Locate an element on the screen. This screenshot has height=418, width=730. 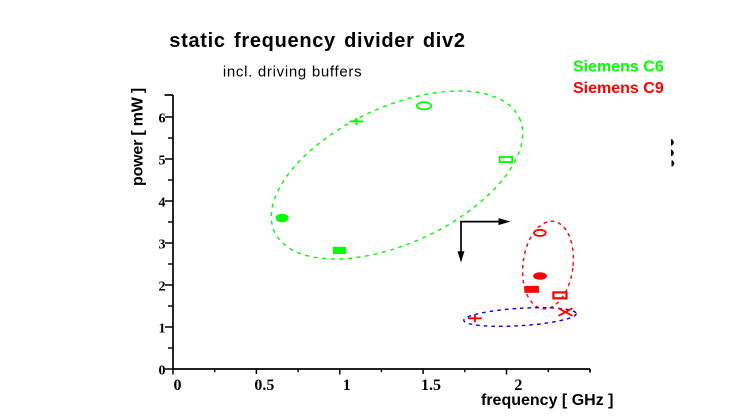
svg-text: 1.5 is located at coordinates (431, 385).